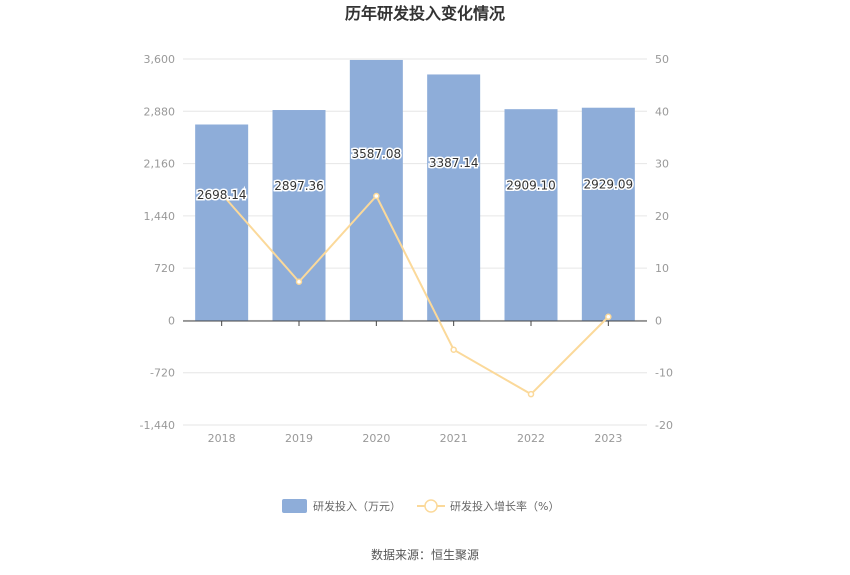 The height and width of the screenshot is (575, 850). I want to click on y-left-tick-label: -720, so click(162, 373).